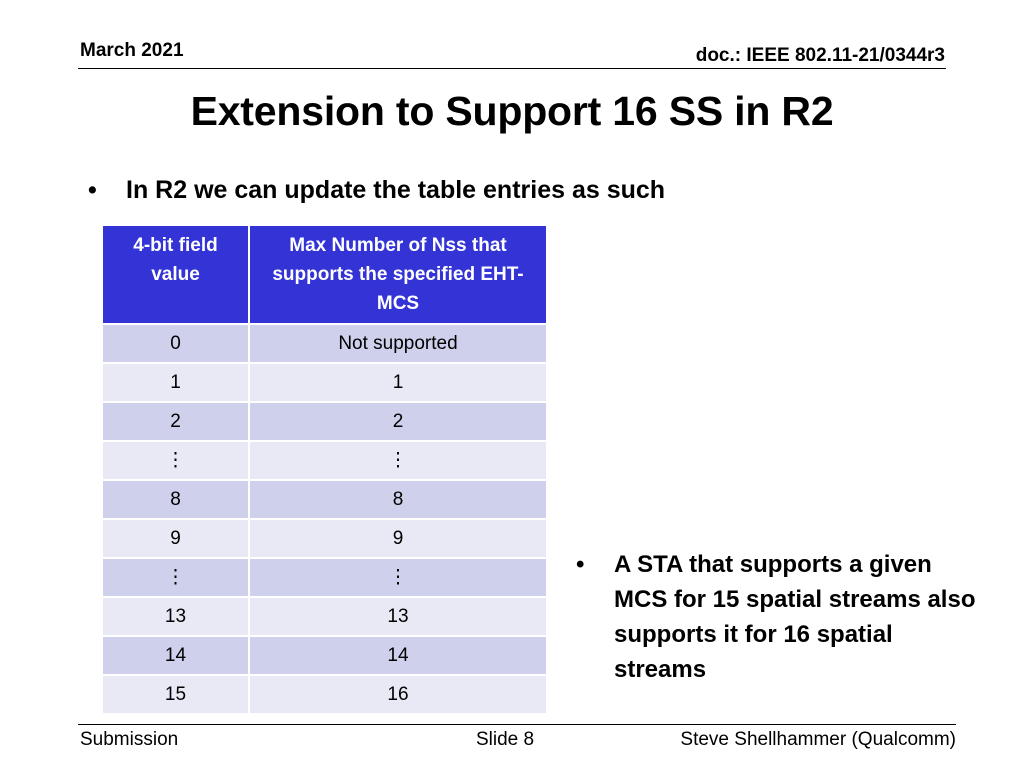 The width and height of the screenshot is (1024, 768). I want to click on header-date: March 2021, so click(132, 50).